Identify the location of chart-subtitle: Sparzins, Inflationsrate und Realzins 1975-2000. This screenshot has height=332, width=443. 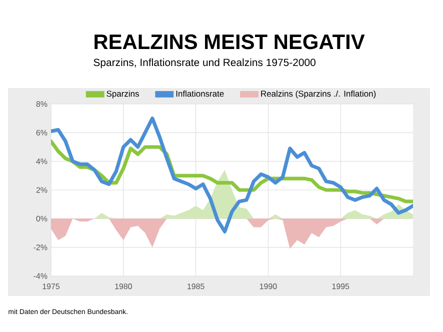
(205, 63).